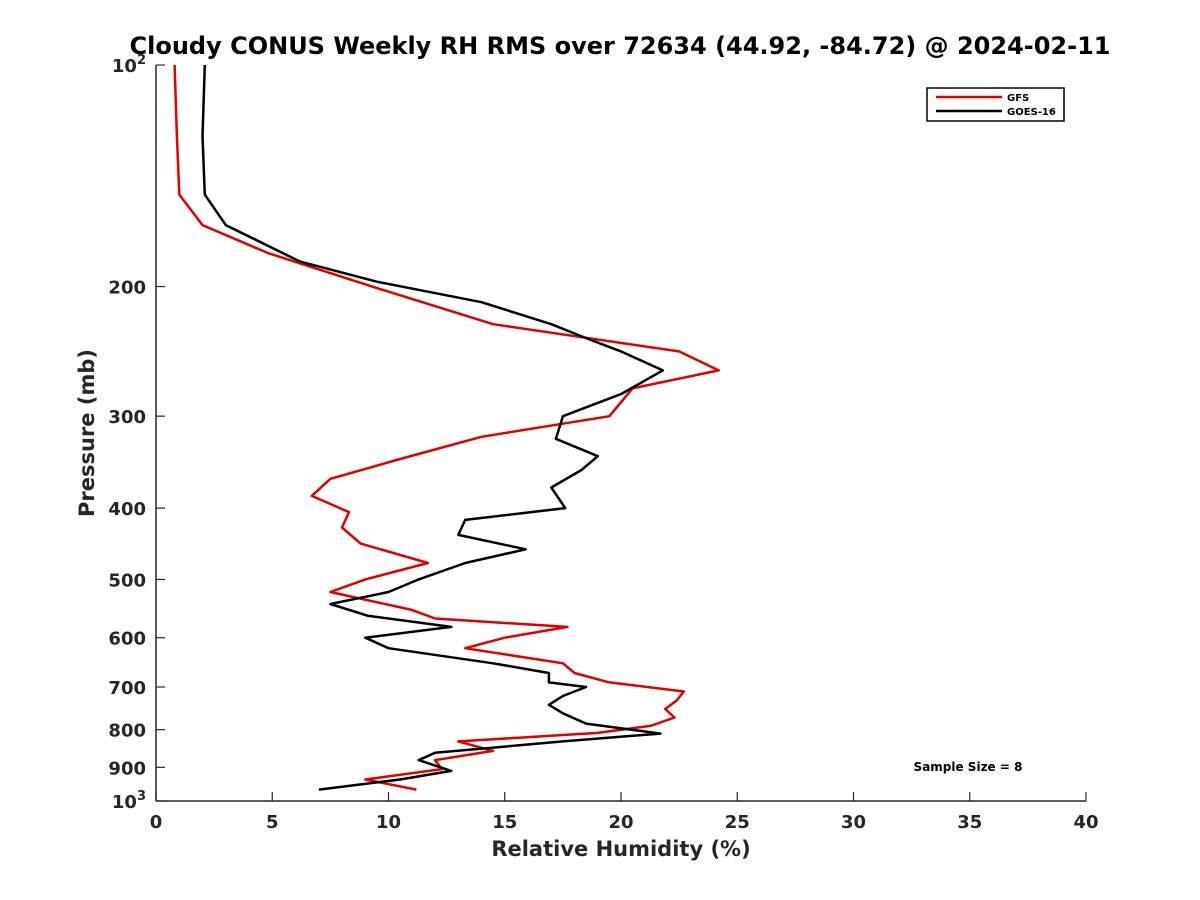 This screenshot has width=1200, height=900. I want to click on y-tick-label: 500, so click(127, 580).